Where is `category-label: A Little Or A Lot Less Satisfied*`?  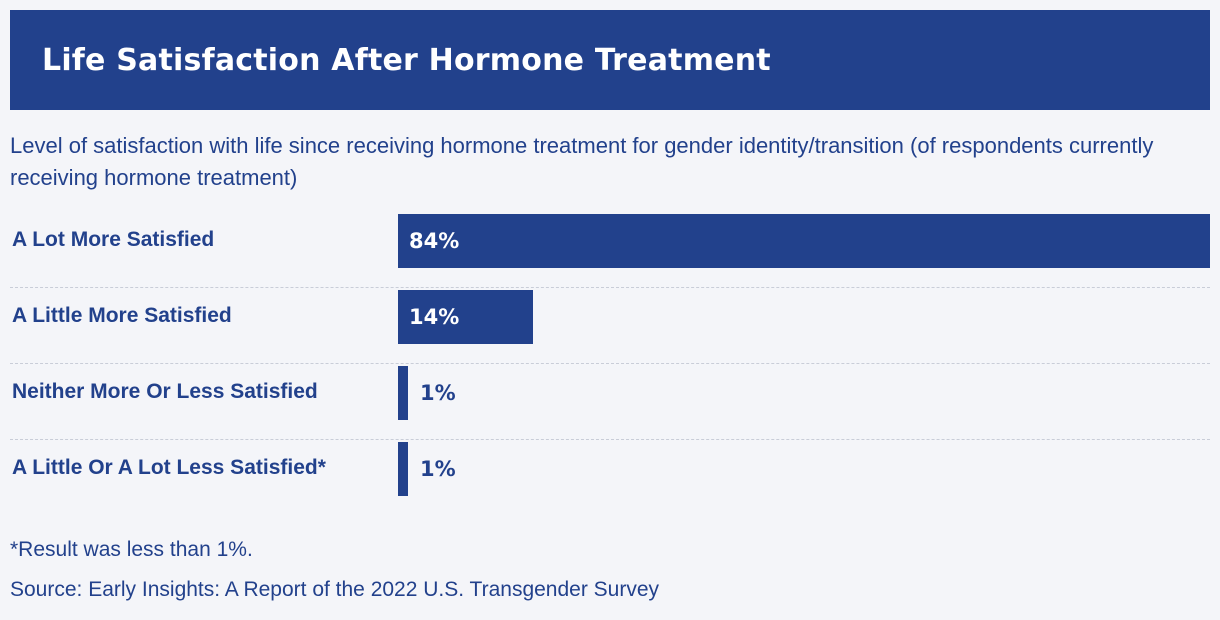 category-label: A Little Or A Lot Less Satisfied* is located at coordinates (169, 467).